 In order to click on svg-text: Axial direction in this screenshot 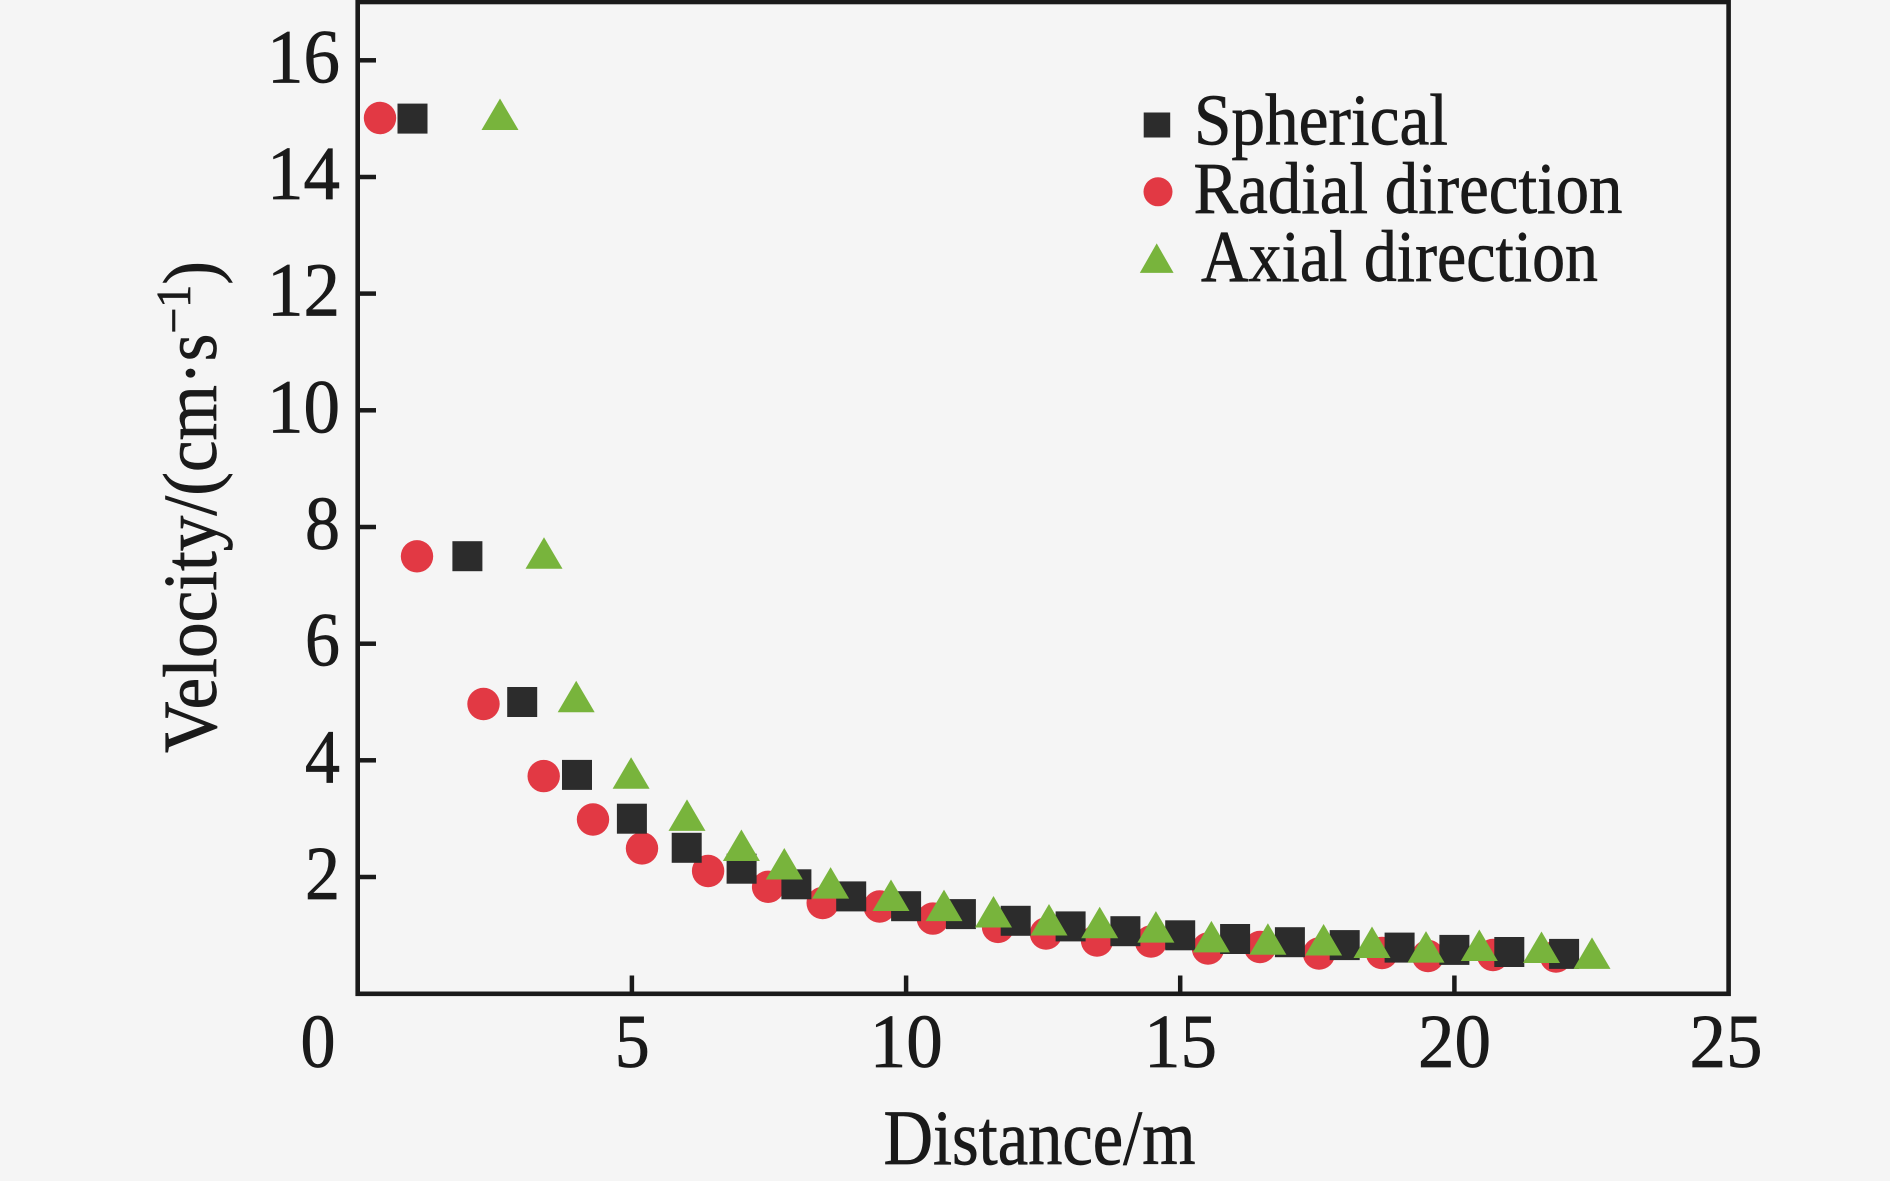, I will do `click(1399, 256)`.